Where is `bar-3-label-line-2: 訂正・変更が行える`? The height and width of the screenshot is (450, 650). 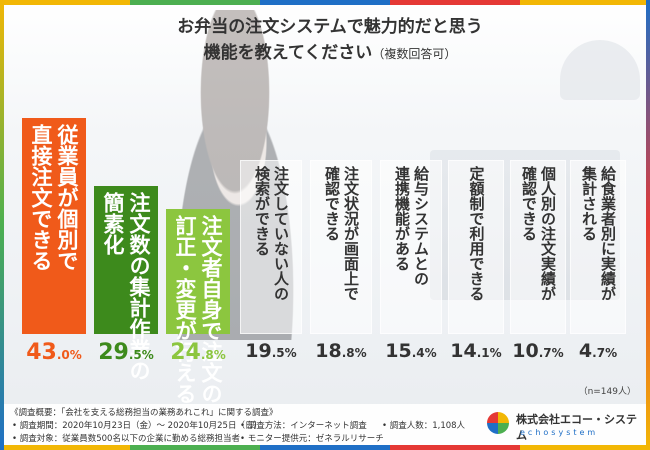 bar-3-label-line-2: 訂正・変更が行える is located at coordinates (185, 309).